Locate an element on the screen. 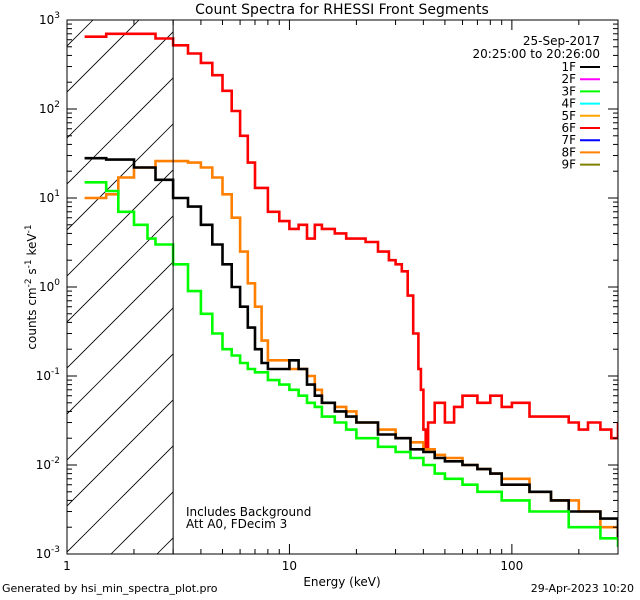 The height and width of the screenshot is (600, 640). legend-label: 1F is located at coordinates (568, 67).